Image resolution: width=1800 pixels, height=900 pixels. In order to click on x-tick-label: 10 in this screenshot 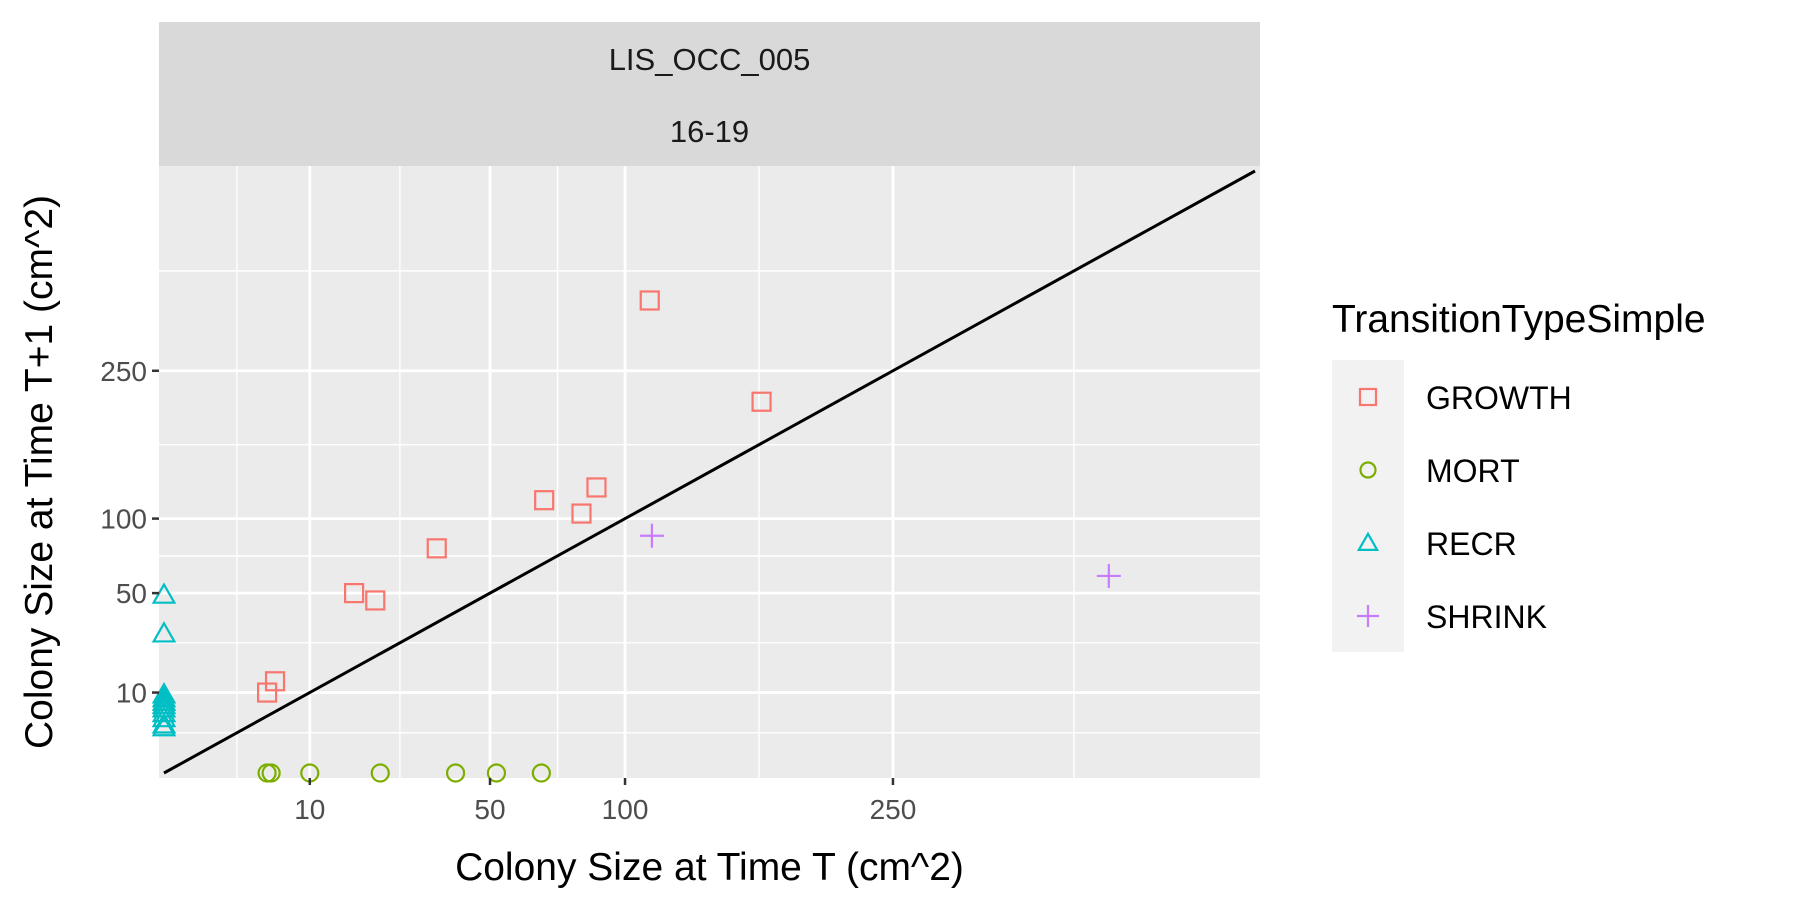, I will do `click(309, 809)`.